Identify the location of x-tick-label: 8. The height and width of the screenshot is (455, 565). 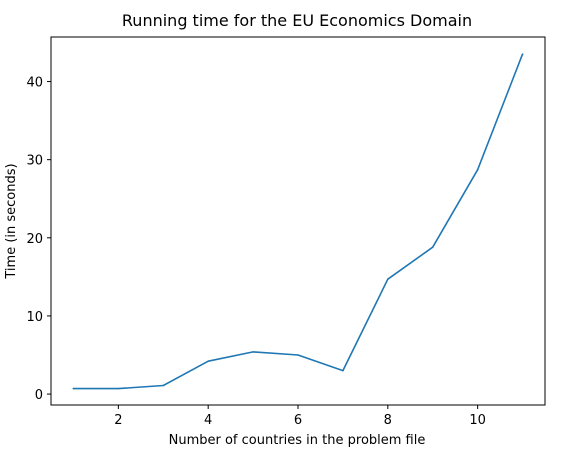
(388, 420).